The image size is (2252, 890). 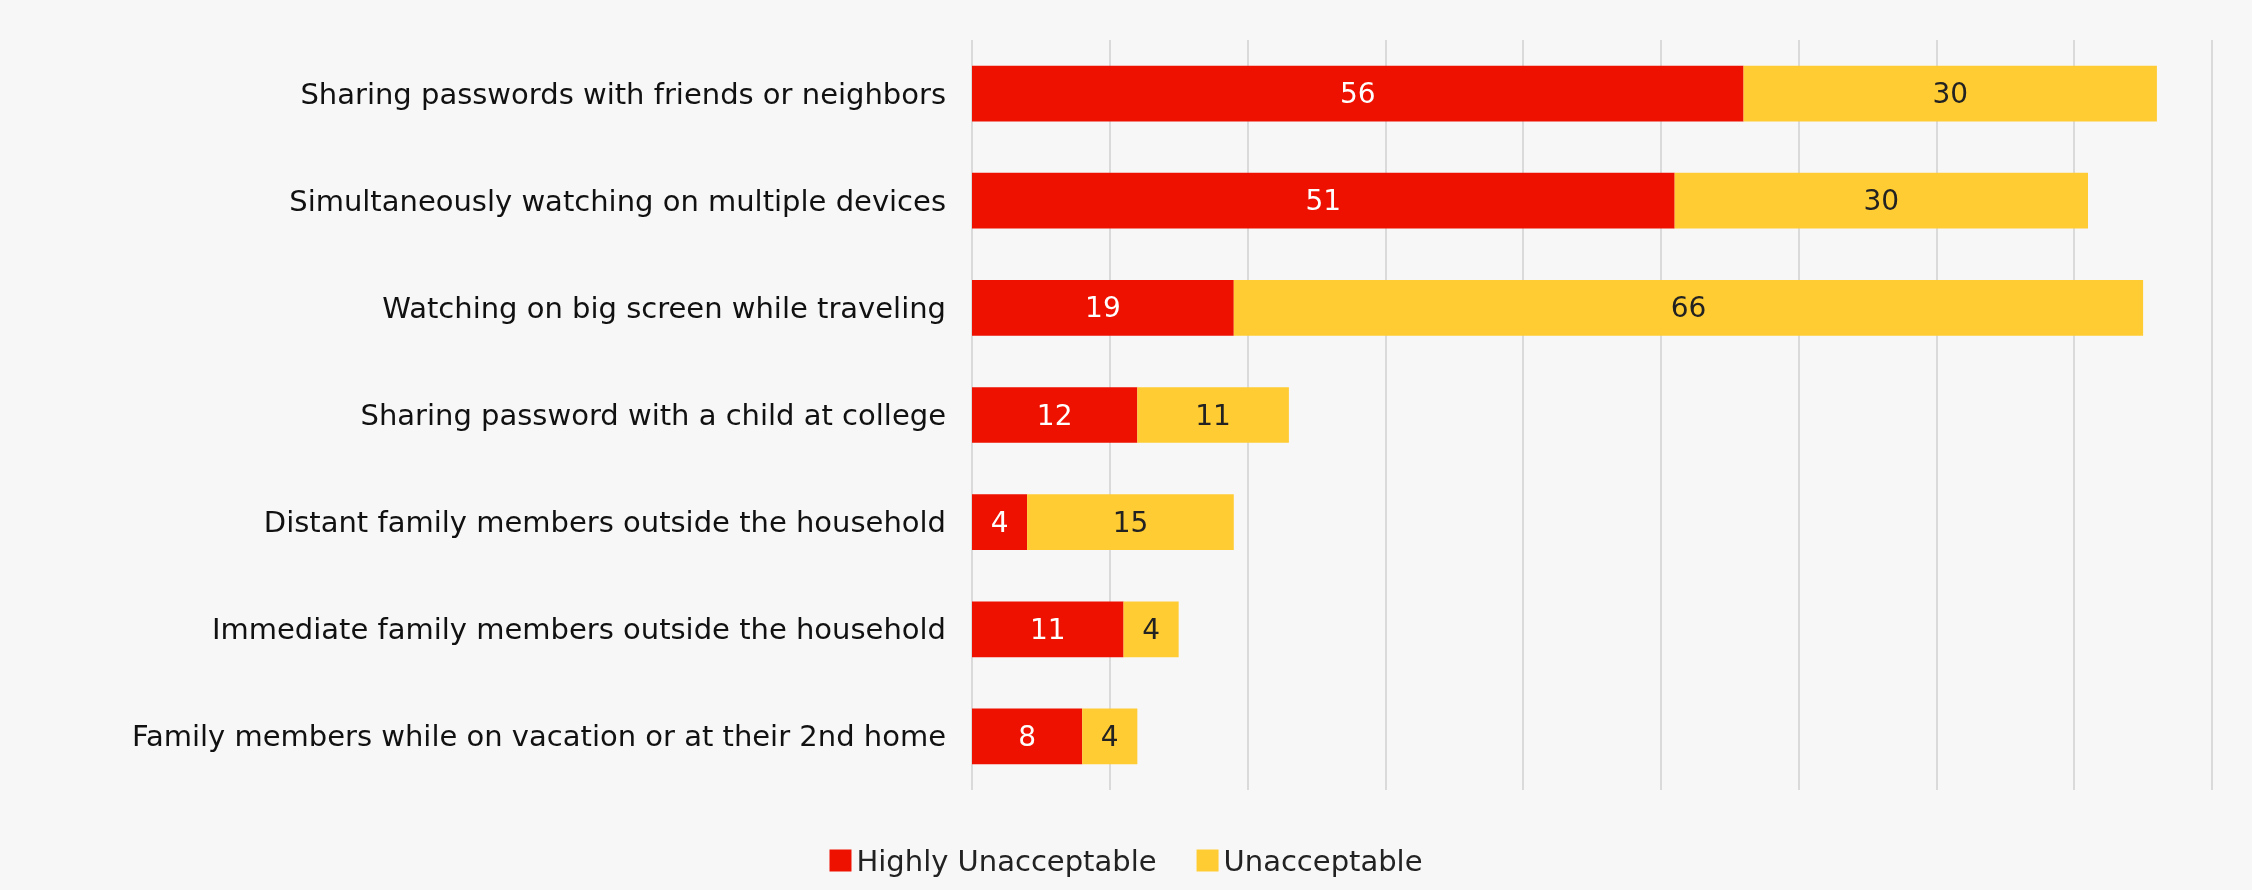 What do you see at coordinates (578, 629) in the screenshot?
I see `y-tick-label: Immediate family members outside the household` at bounding box center [578, 629].